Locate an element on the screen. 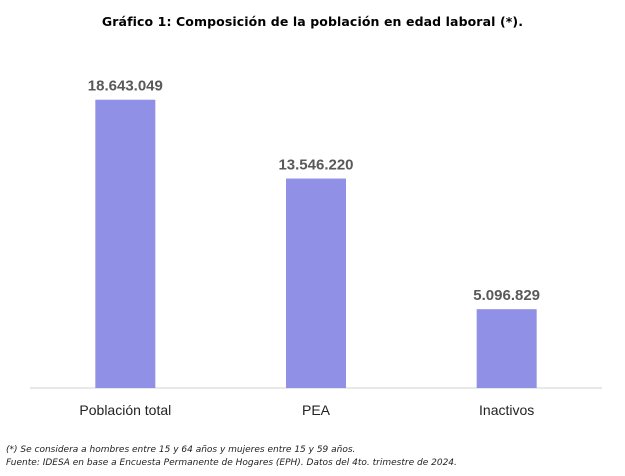 This screenshot has height=476, width=625. x-tick-label-1: PEA is located at coordinates (316, 410).